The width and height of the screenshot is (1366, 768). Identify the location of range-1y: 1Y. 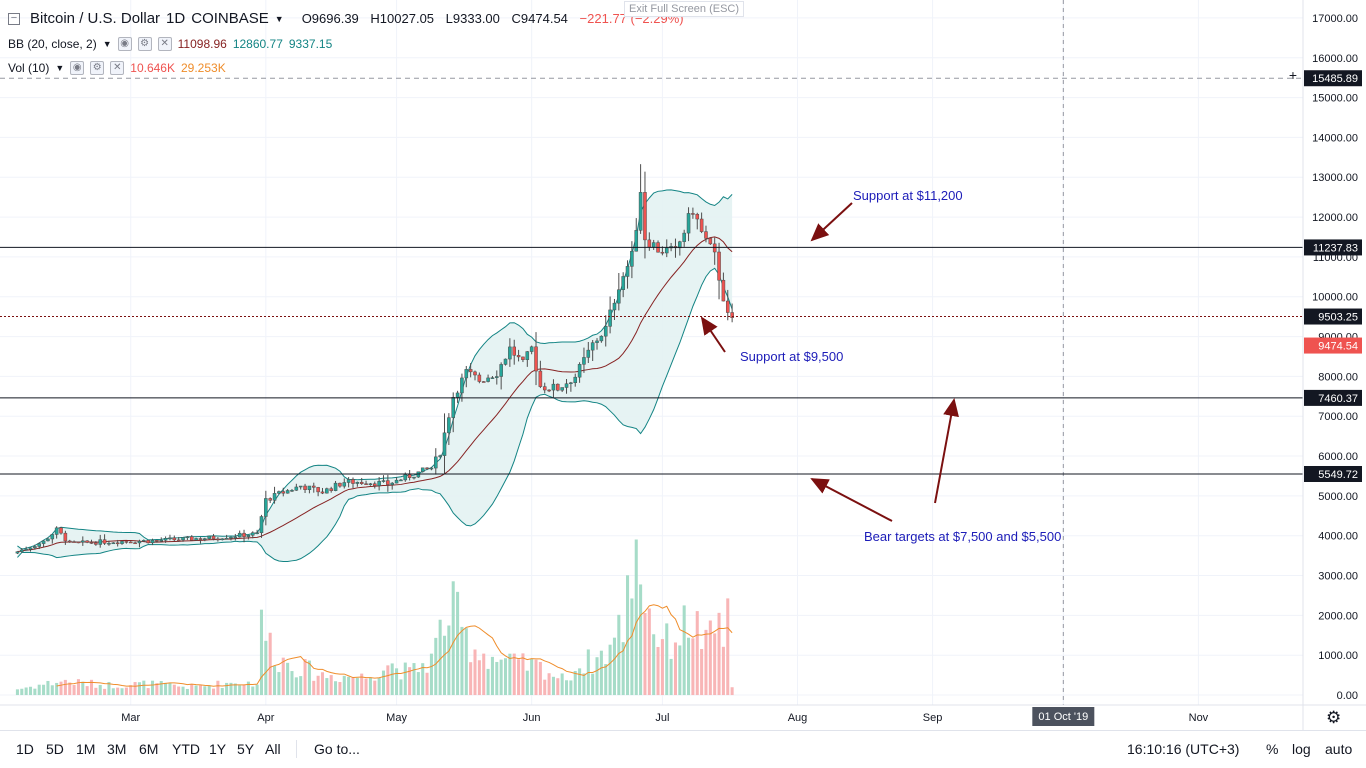
(218, 749).